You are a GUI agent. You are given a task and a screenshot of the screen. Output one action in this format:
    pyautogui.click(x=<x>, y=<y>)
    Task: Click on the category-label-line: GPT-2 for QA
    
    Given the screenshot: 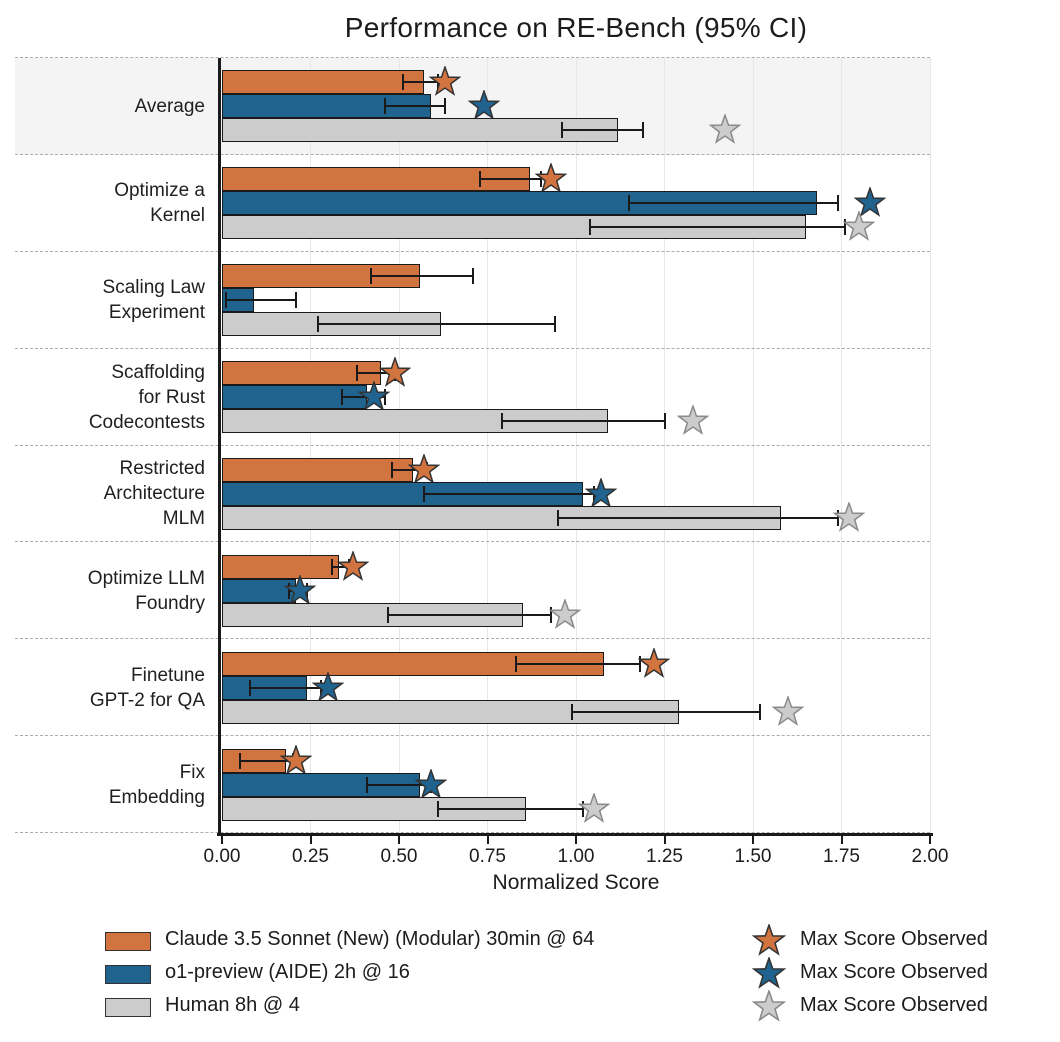 What is the action you would take?
    pyautogui.click(x=147, y=700)
    